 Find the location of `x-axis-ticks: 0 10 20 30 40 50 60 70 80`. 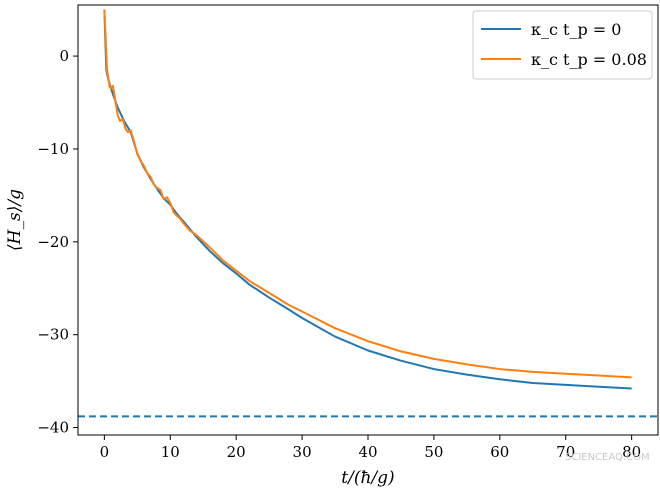

x-axis-ticks: 0 10 20 30 40 50 60 70 80 is located at coordinates (370, 448).